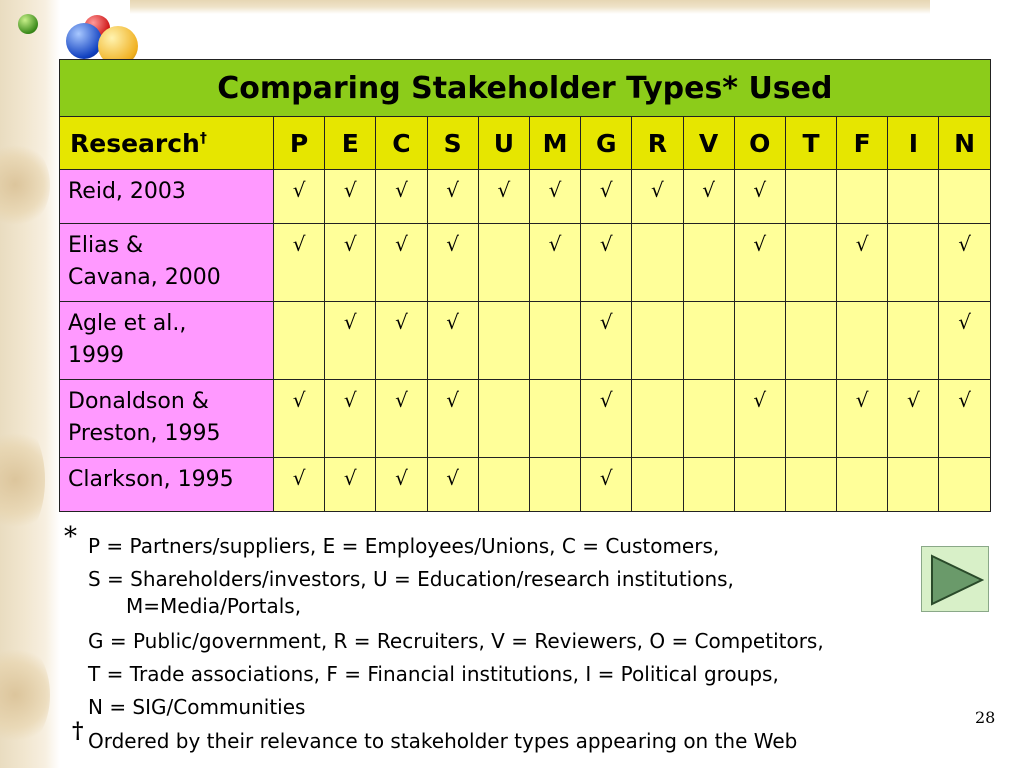 The height and width of the screenshot is (768, 1024). Describe the element at coordinates (530, 7) in the screenshot. I see `parchment-top-border` at that location.